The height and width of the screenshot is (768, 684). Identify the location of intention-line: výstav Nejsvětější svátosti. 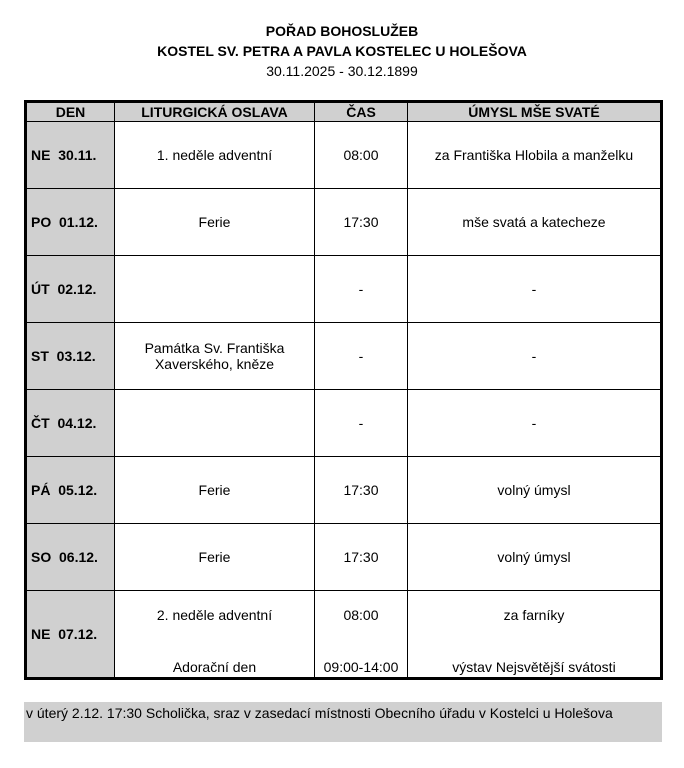
(534, 667).